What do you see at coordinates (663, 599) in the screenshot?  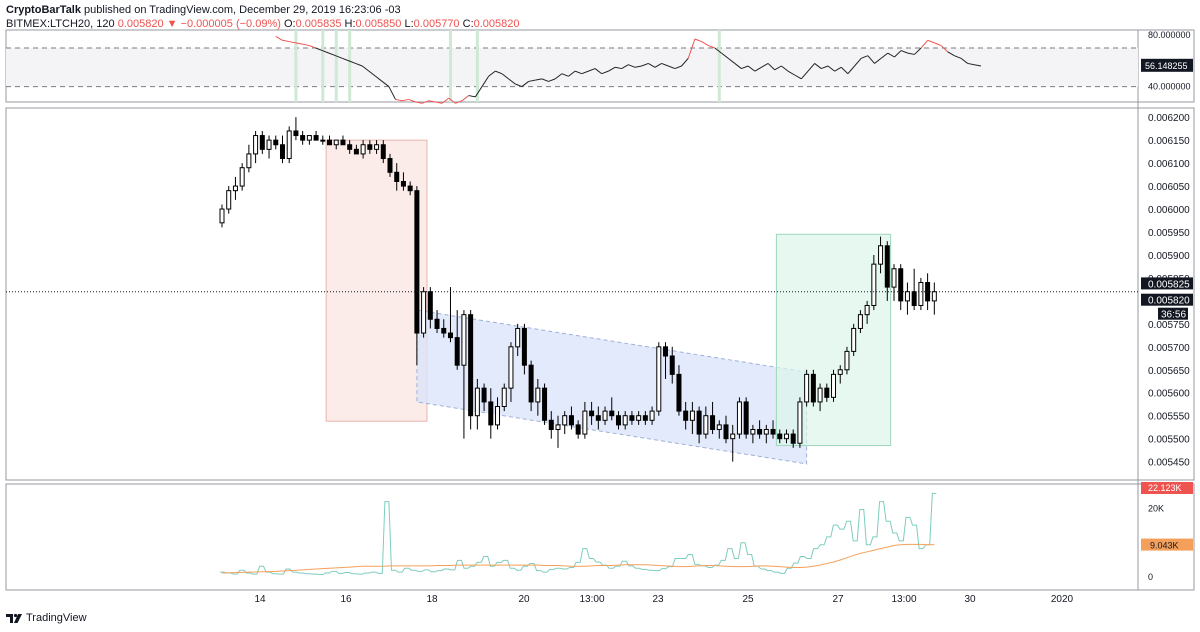 I see `time-axis: 14 16 18 20 13:00 23 25 27 13:00 30 2020` at bounding box center [663, 599].